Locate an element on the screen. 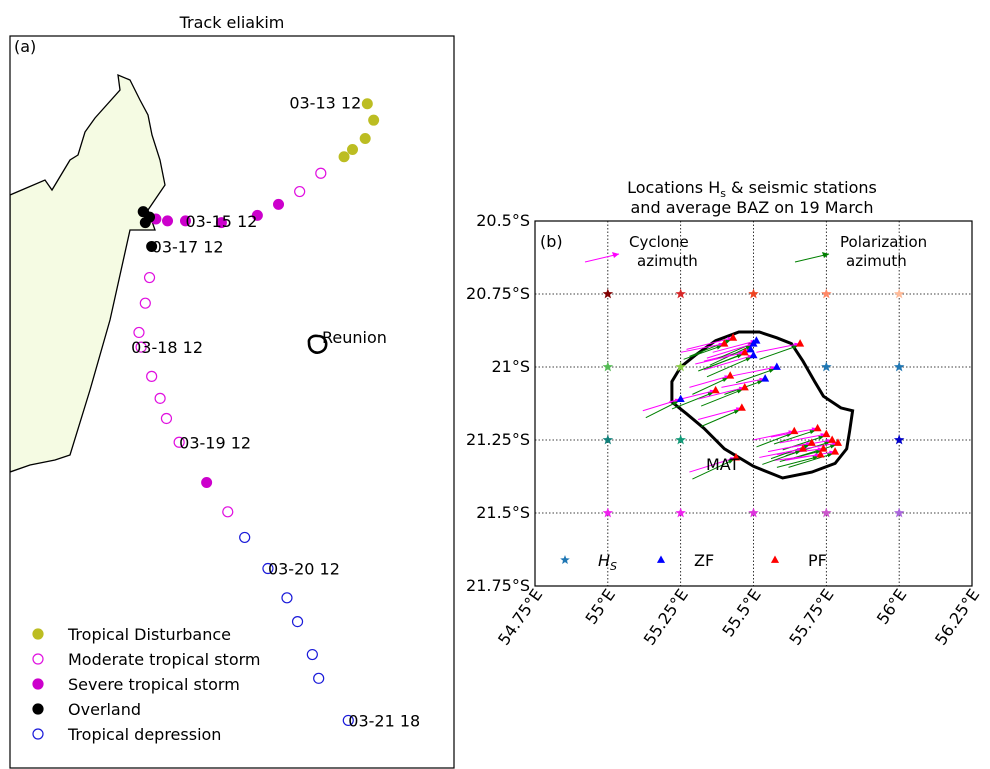  track-annotation-6: 03-21 18 is located at coordinates (384, 720).